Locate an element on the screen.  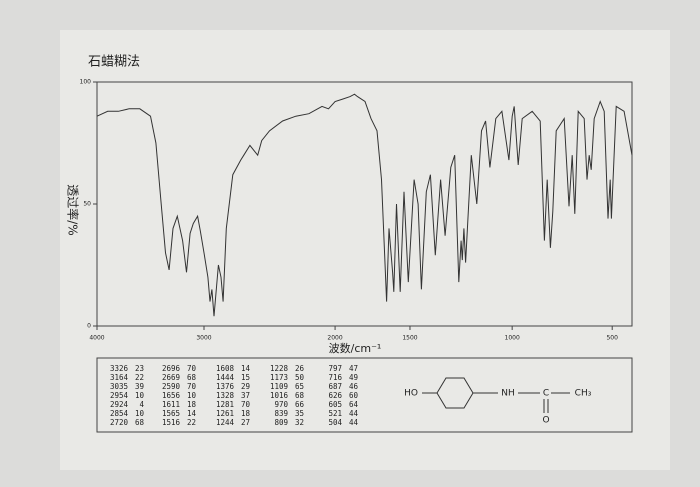
peak-wavenumber: 2696 is located at coordinates (171, 368).